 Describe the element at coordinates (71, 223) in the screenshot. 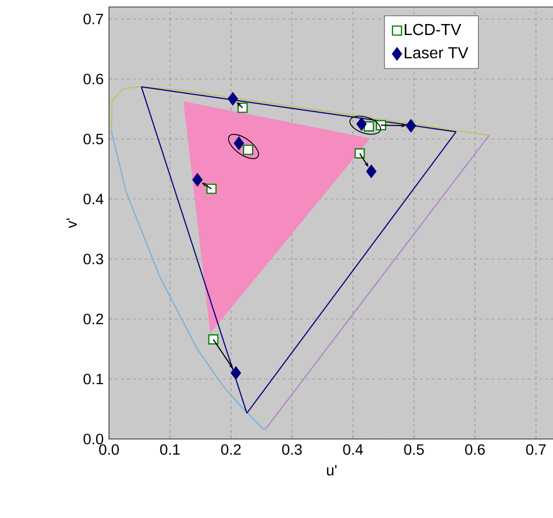

I see `y-axis-title: v'` at that location.